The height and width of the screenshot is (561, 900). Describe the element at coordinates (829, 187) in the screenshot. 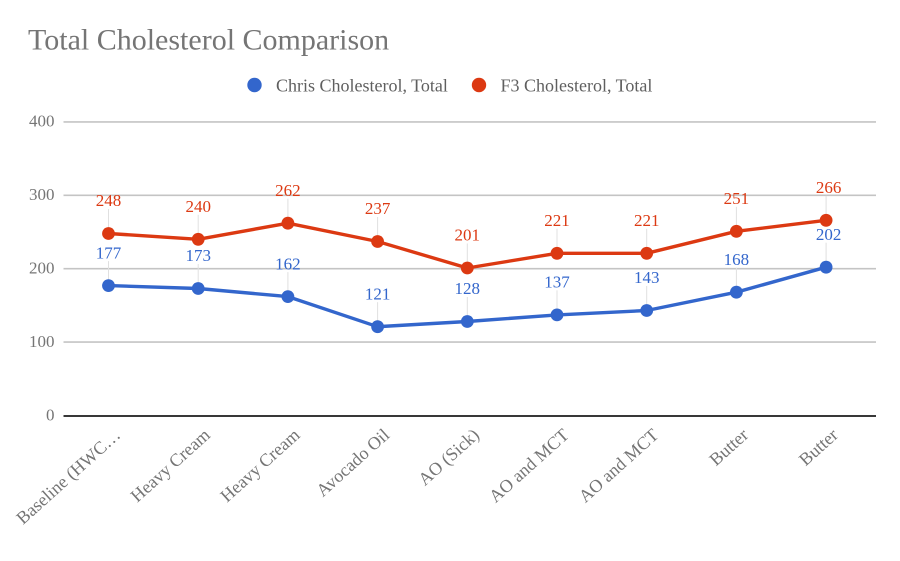

I see `svg-text: 266` at that location.